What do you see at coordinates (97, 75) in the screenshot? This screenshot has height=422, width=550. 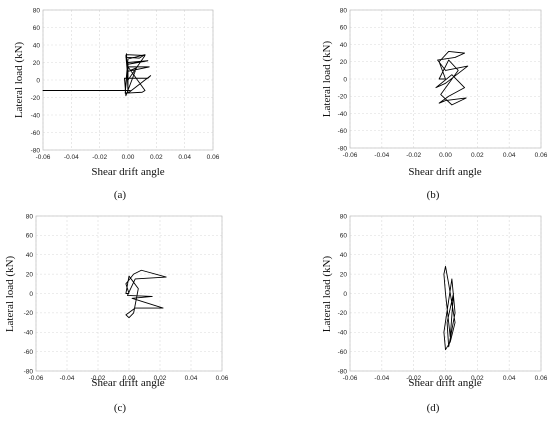 I see `hysteresis-curve-a` at bounding box center [97, 75].